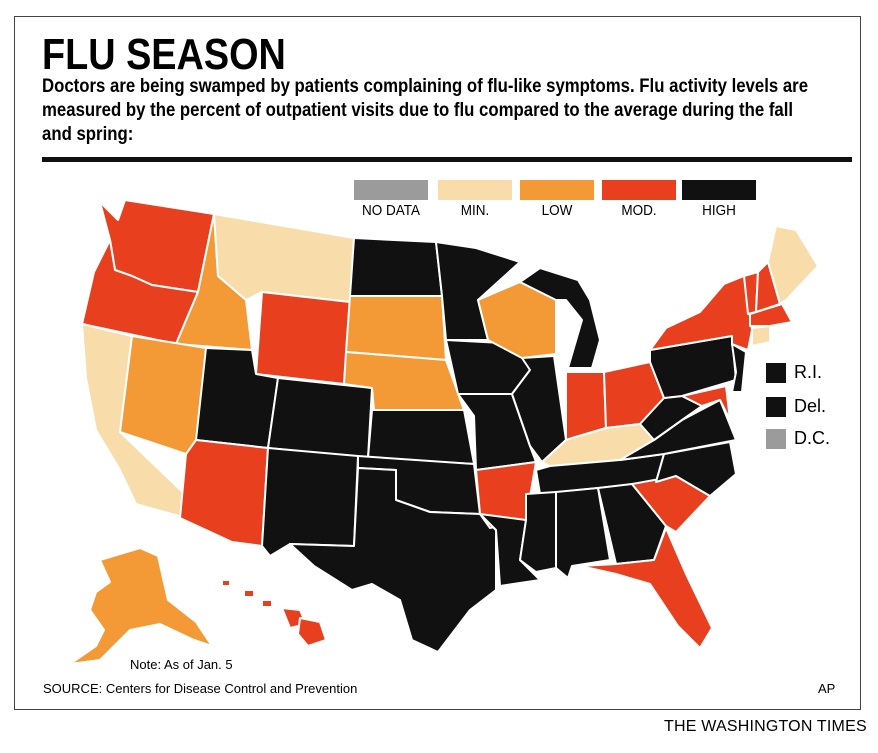  What do you see at coordinates (761, 336) in the screenshot?
I see `state-ct` at bounding box center [761, 336].